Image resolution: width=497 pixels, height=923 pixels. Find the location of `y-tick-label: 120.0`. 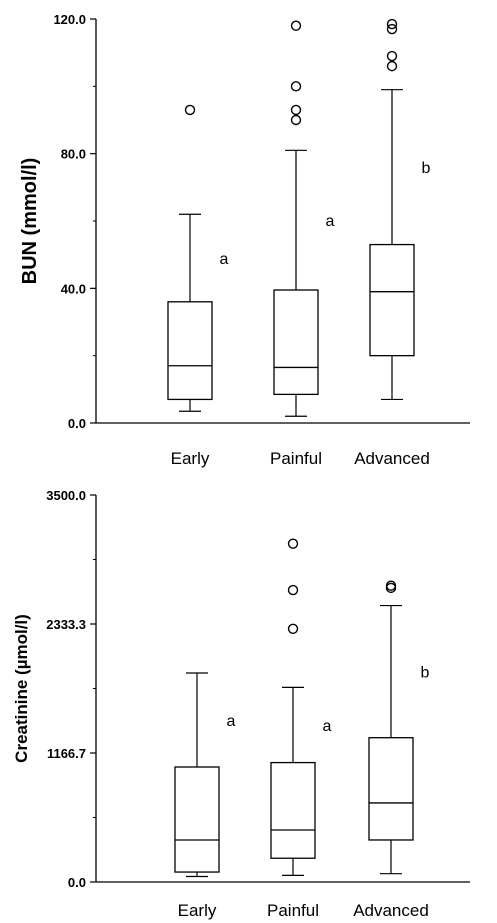

y-tick-label: 120.0 is located at coordinates (69, 19).